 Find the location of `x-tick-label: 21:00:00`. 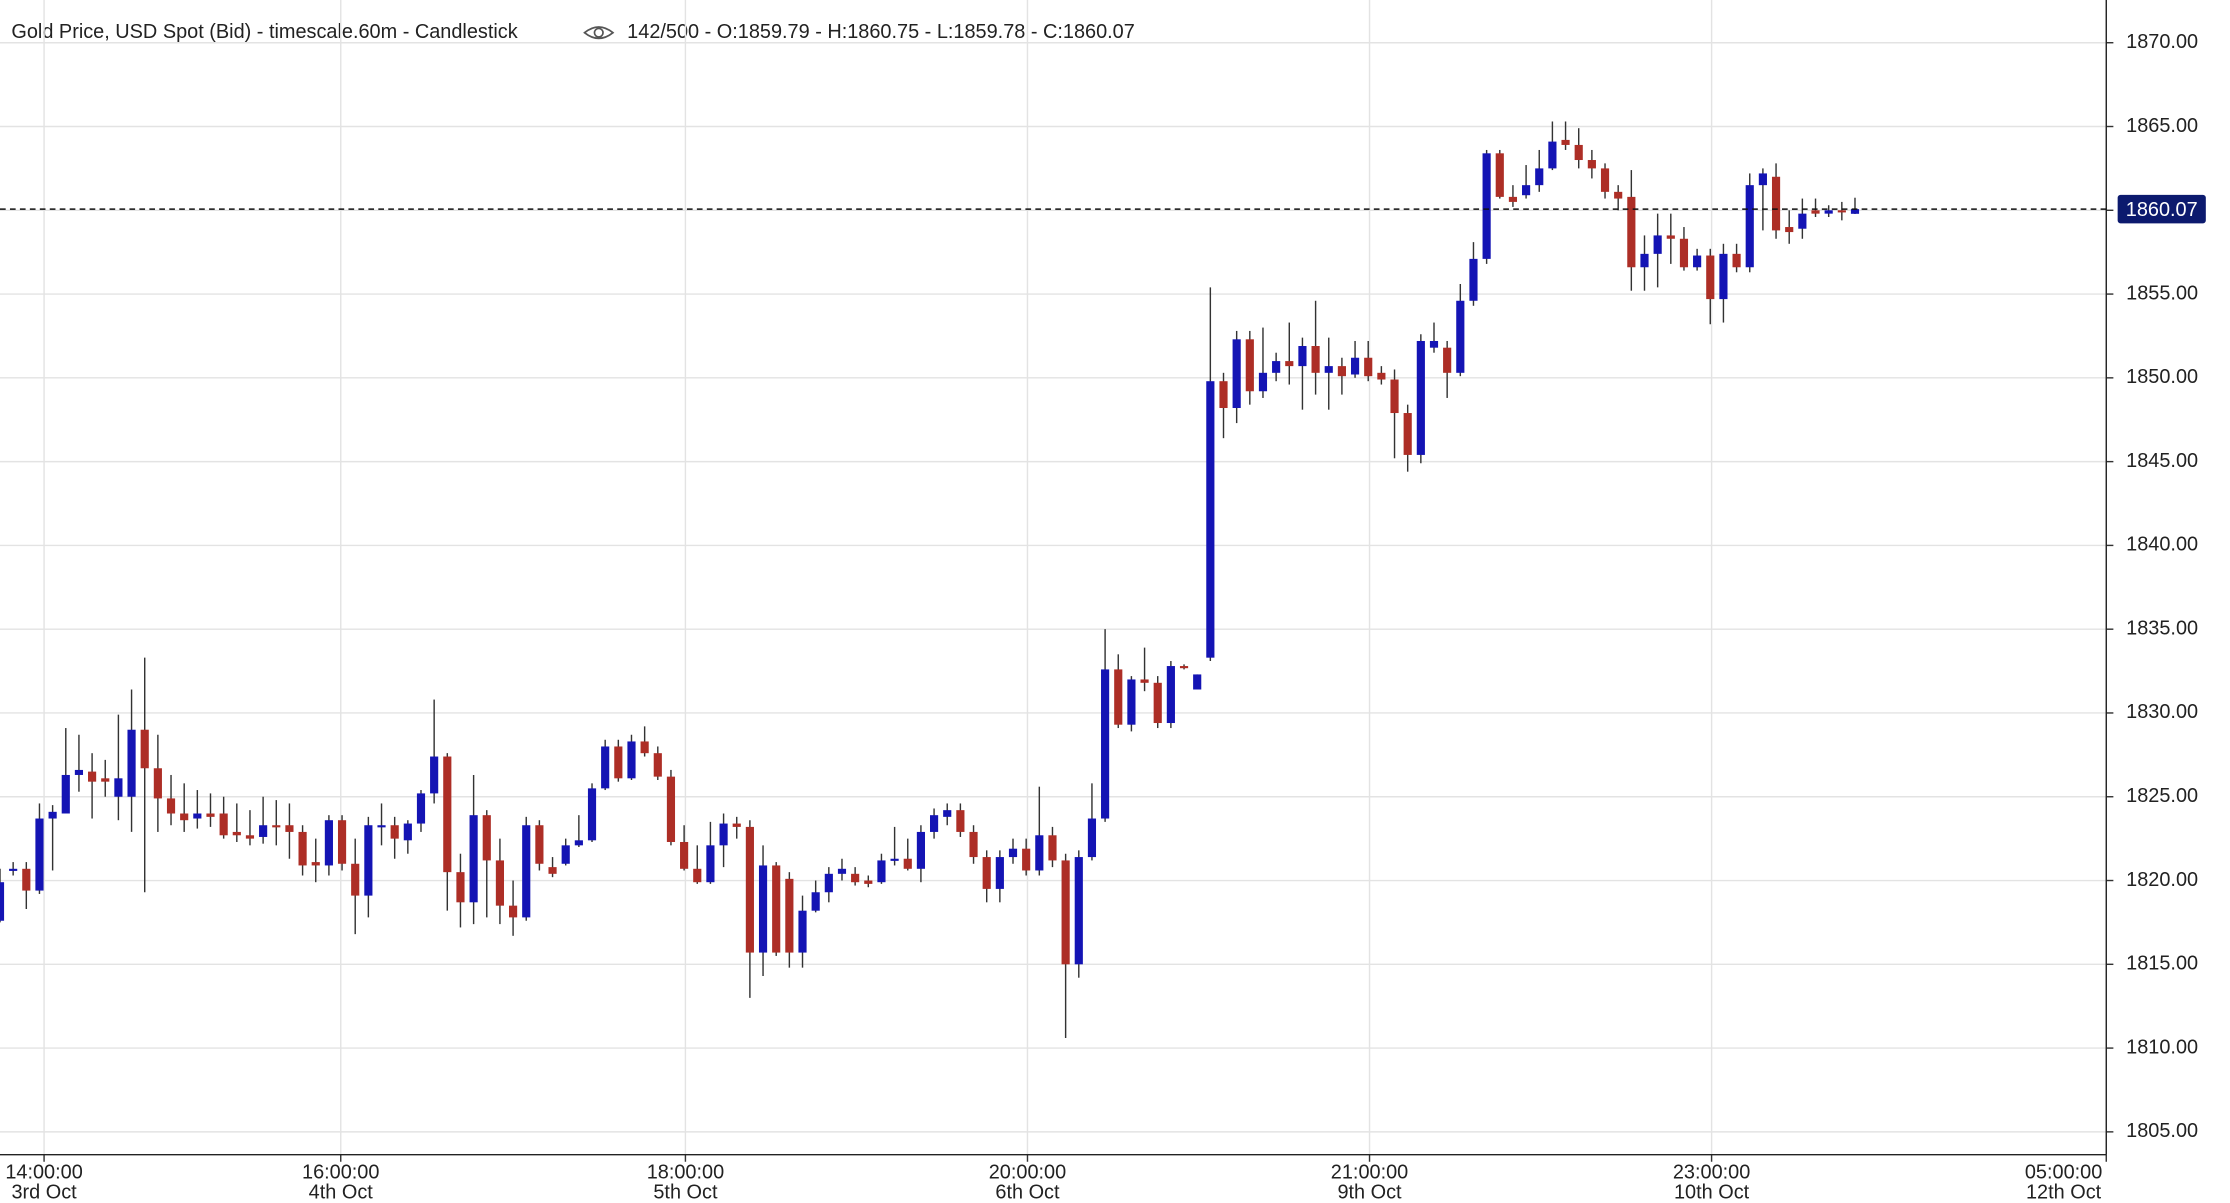

x-tick-label: 21:00:00 is located at coordinates (1369, 1172).